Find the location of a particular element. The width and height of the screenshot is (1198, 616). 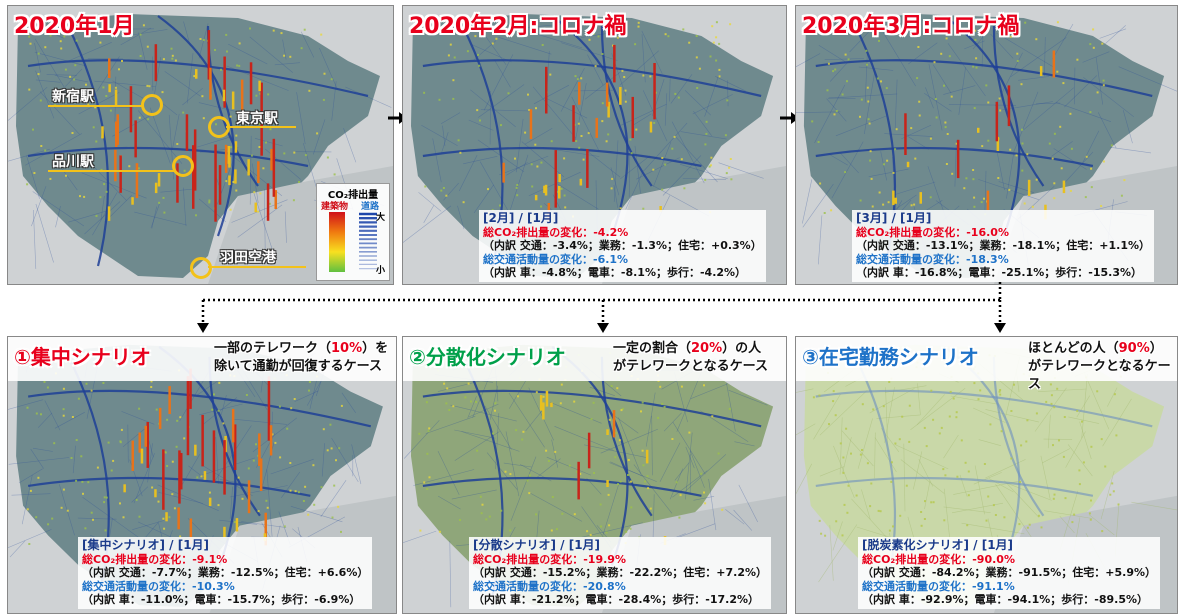

stats-header: [脱炭素化シナリオ] / [1月] is located at coordinates (938, 545).